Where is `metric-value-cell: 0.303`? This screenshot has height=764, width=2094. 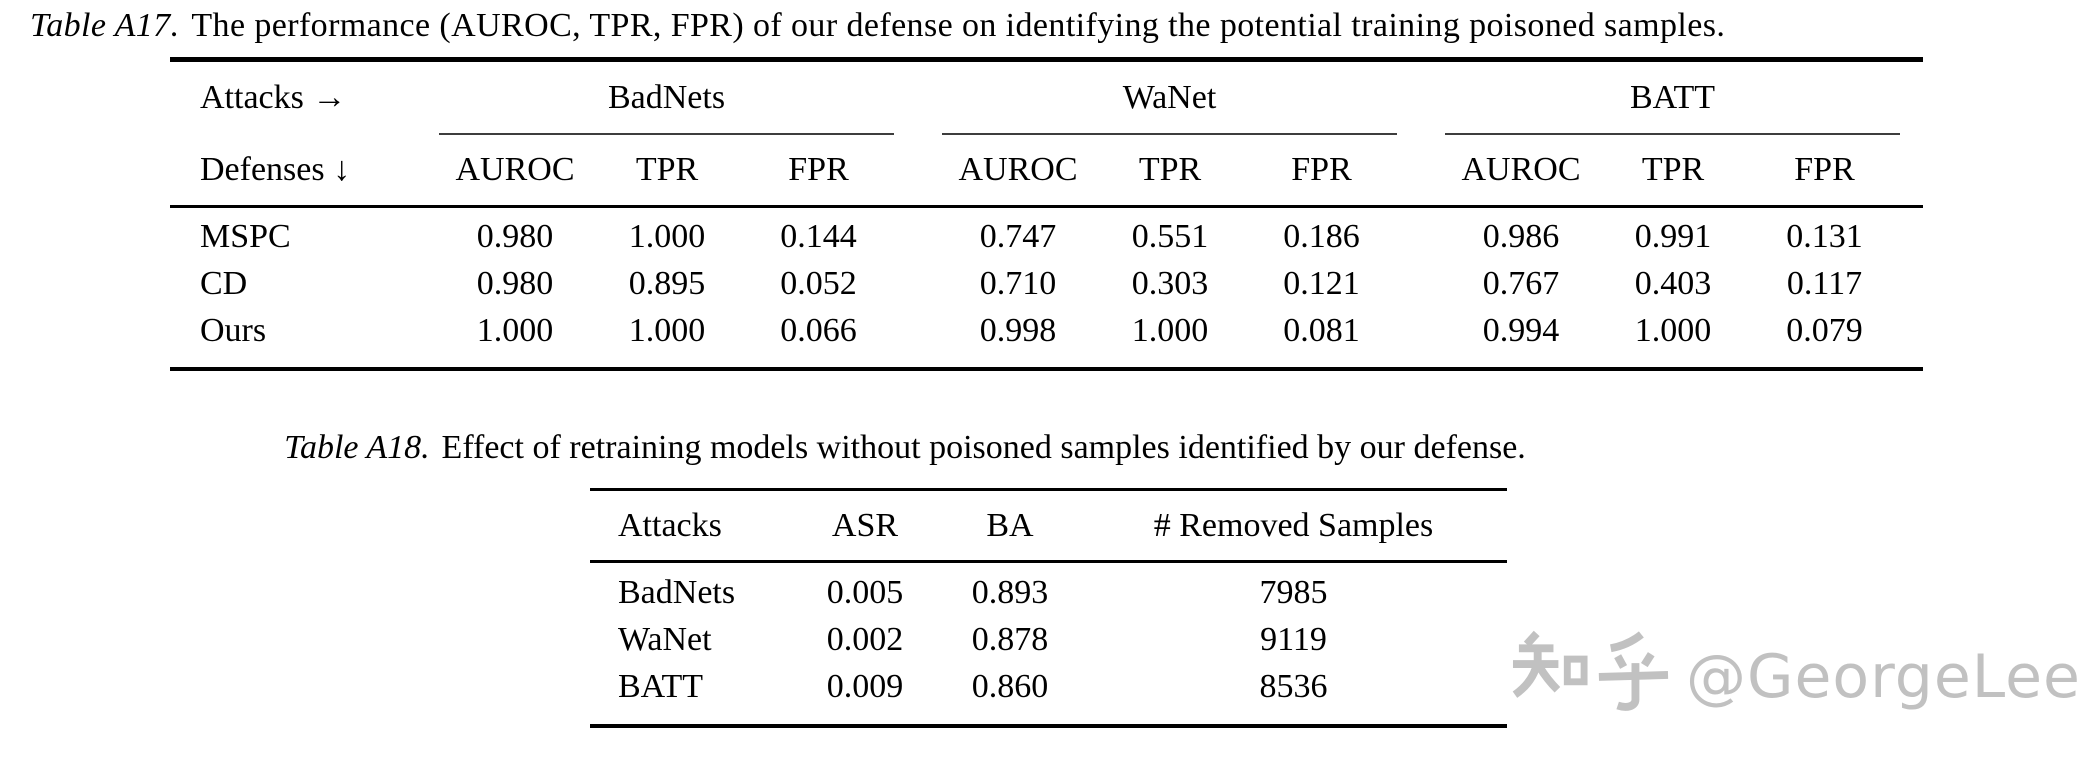
metric-value-cell: 0.303 is located at coordinates (1170, 283).